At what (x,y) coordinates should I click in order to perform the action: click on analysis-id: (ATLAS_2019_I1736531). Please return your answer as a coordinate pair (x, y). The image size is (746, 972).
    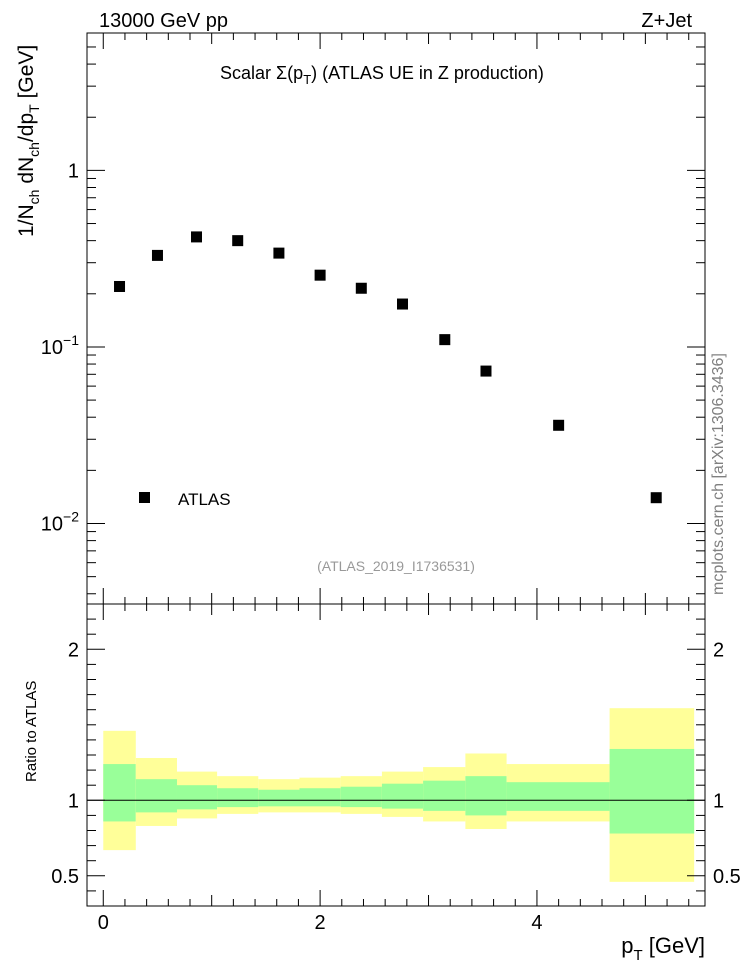
    Looking at the image, I should click on (396, 566).